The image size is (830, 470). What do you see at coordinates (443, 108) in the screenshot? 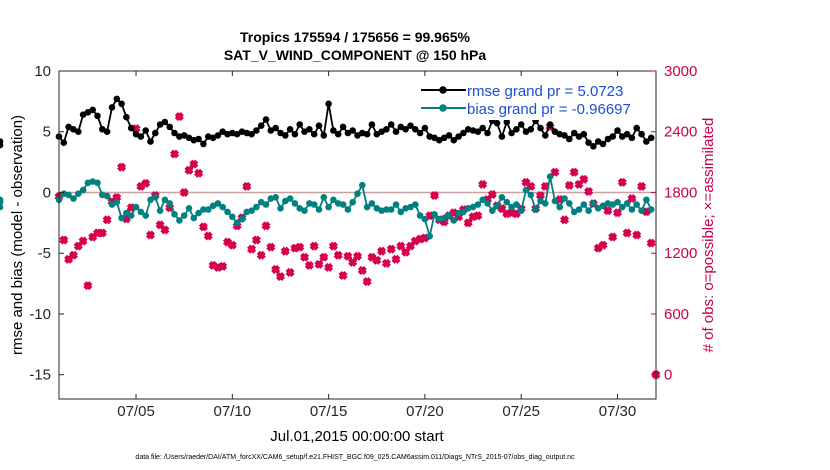
I see `legend-bias-marker` at bounding box center [443, 108].